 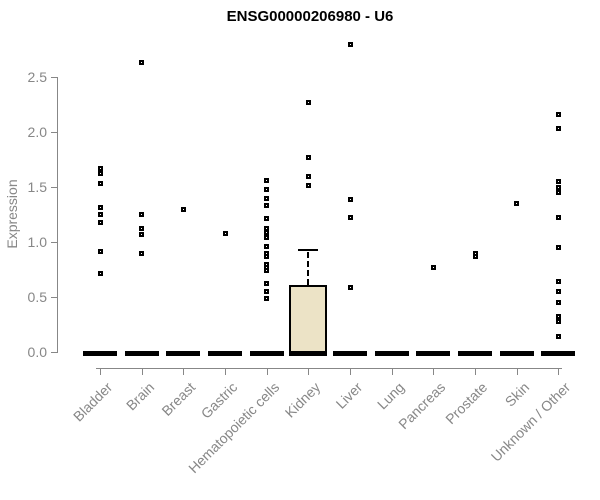 What do you see at coordinates (12, 214) in the screenshot?
I see `y-axis-title: Expression` at bounding box center [12, 214].